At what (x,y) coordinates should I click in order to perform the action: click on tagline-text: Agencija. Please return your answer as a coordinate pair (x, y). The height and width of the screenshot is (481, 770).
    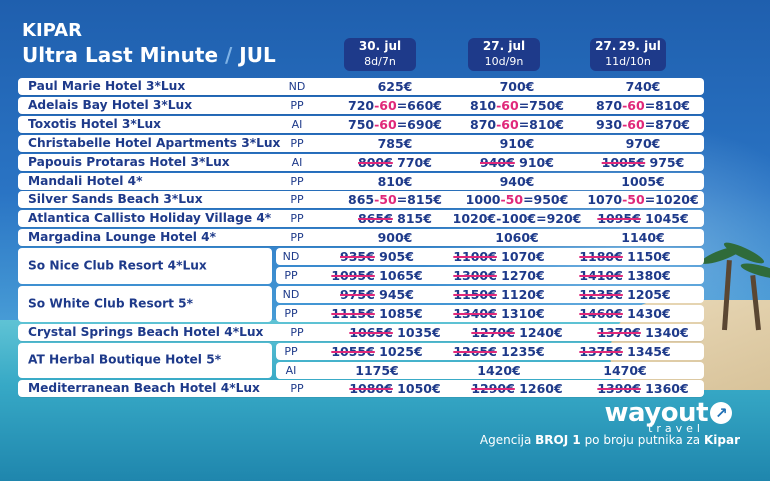
    Looking at the image, I should click on (507, 440).